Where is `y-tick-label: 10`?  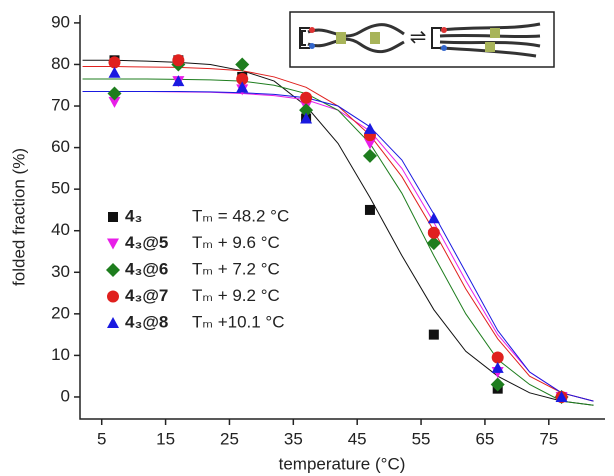 y-tick-label: 10 is located at coordinates (60, 354).